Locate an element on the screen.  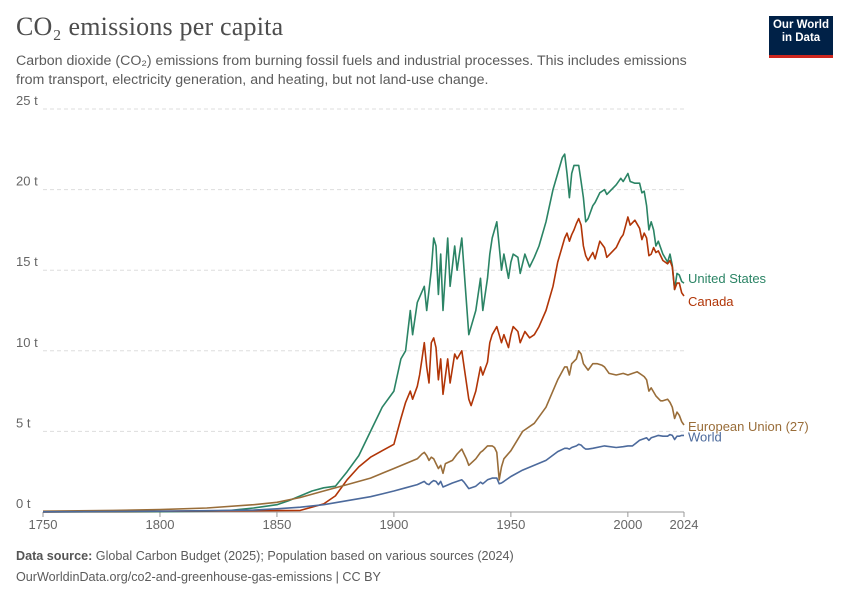
owid-logo: Our World in Data is located at coordinates (801, 37).